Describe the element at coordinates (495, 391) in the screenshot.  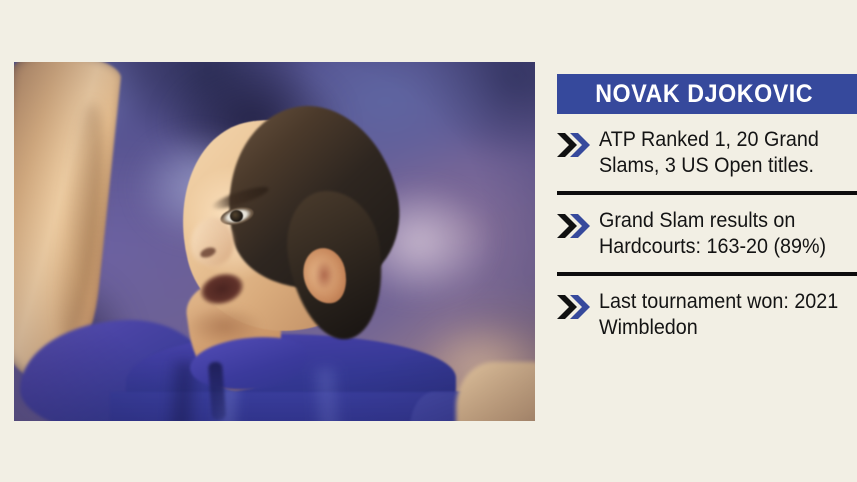
I see `right-arm` at that location.